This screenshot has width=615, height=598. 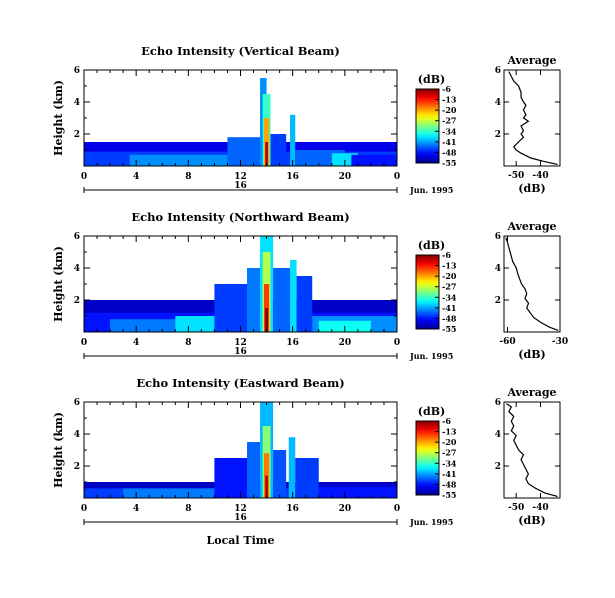 What do you see at coordinates (449, 318) in the screenshot?
I see `colorbar-tick-label: -48` at bounding box center [449, 318].